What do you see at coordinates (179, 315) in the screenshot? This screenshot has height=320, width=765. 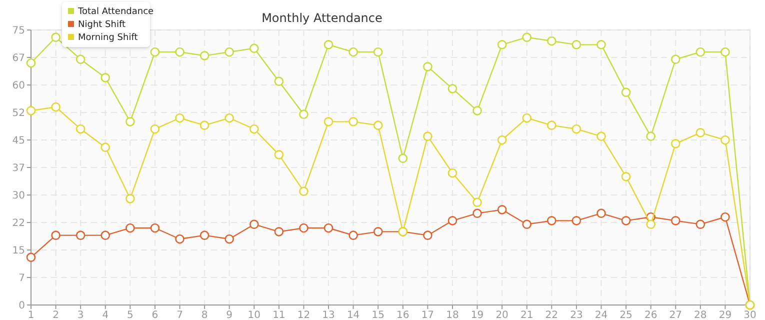 I see `x-tick-label: 7` at bounding box center [179, 315].